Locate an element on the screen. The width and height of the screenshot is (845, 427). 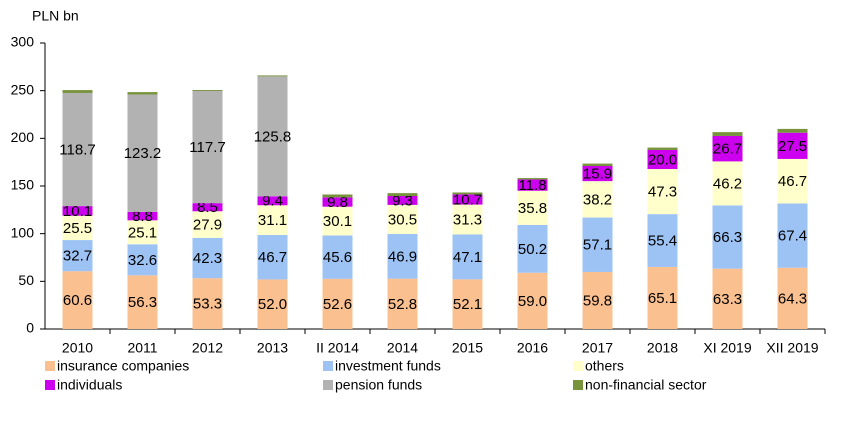
data-label: 32.7 is located at coordinates (77, 256).